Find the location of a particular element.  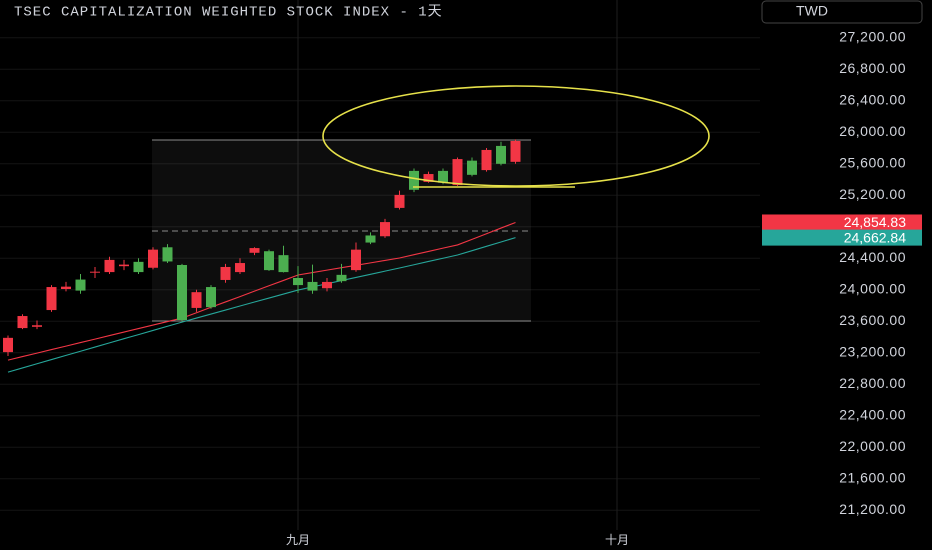

y-tick-label: 23,600.00 is located at coordinates (872, 320).